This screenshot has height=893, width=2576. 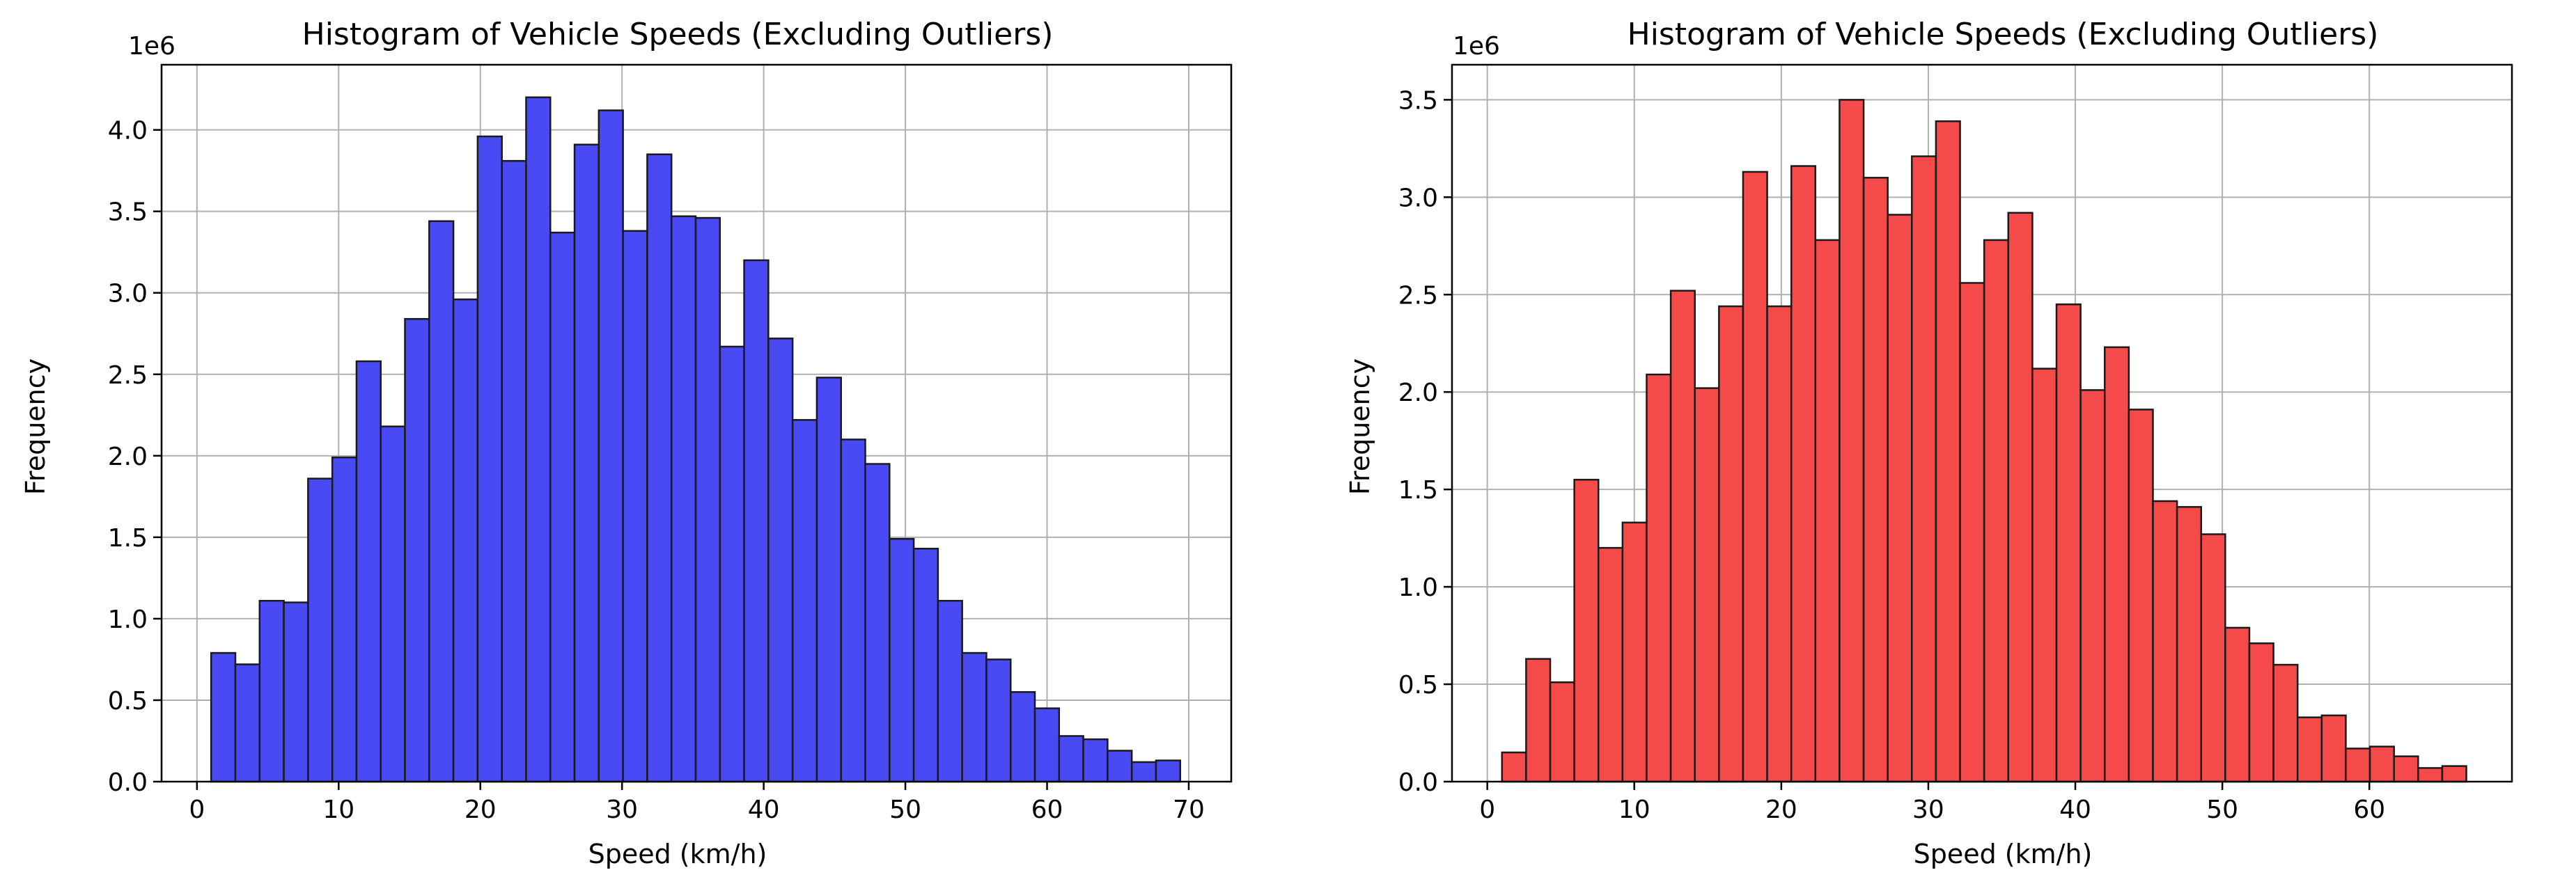 What do you see at coordinates (677, 854) in the screenshot?
I see `x-axis-label: Speed (km/h)` at bounding box center [677, 854].